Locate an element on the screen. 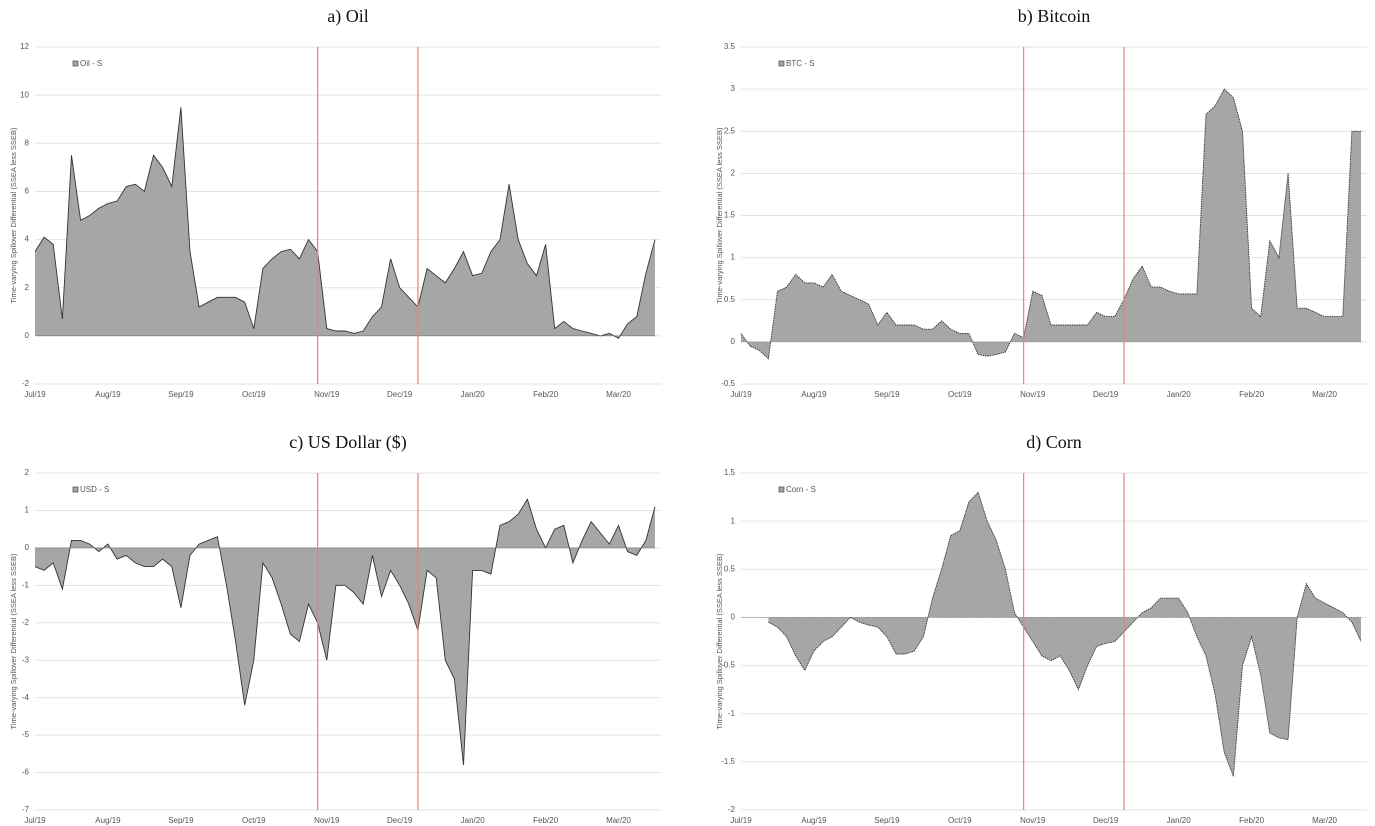 The width and height of the screenshot is (1375, 826). y-tick-label: 2.5 is located at coordinates (730, 130).